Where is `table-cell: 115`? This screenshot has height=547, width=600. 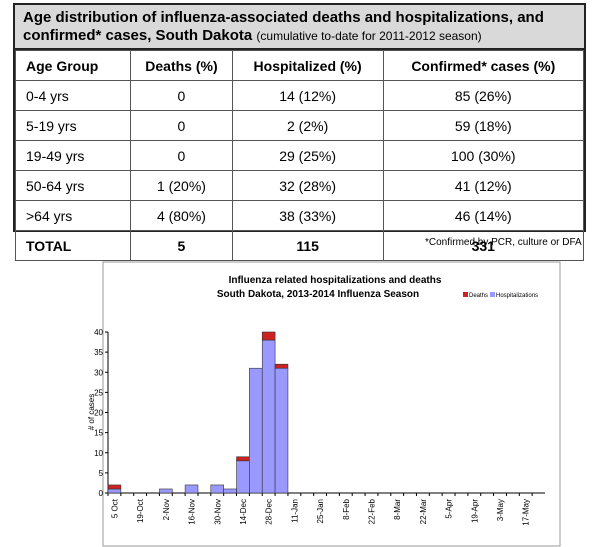 table-cell: 115 is located at coordinates (307, 245).